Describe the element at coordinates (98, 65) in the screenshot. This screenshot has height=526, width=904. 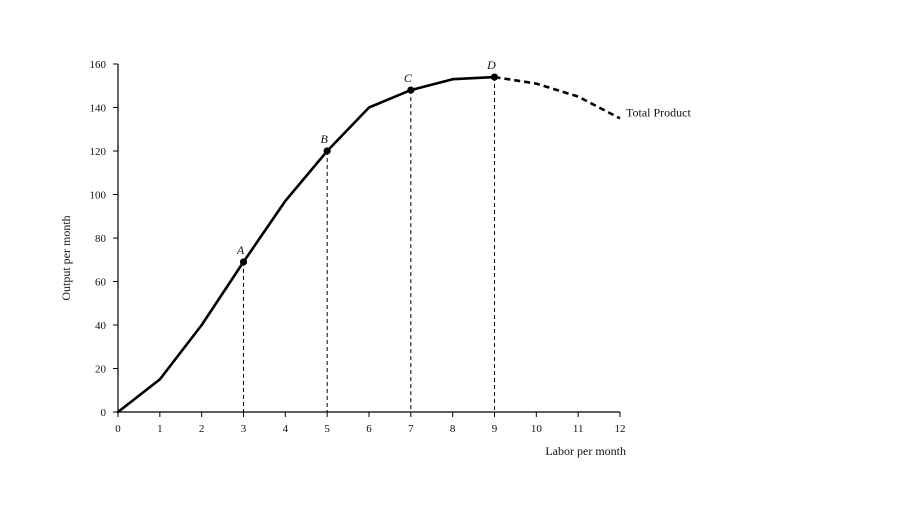
I see `y-tick-label: 160` at that location.